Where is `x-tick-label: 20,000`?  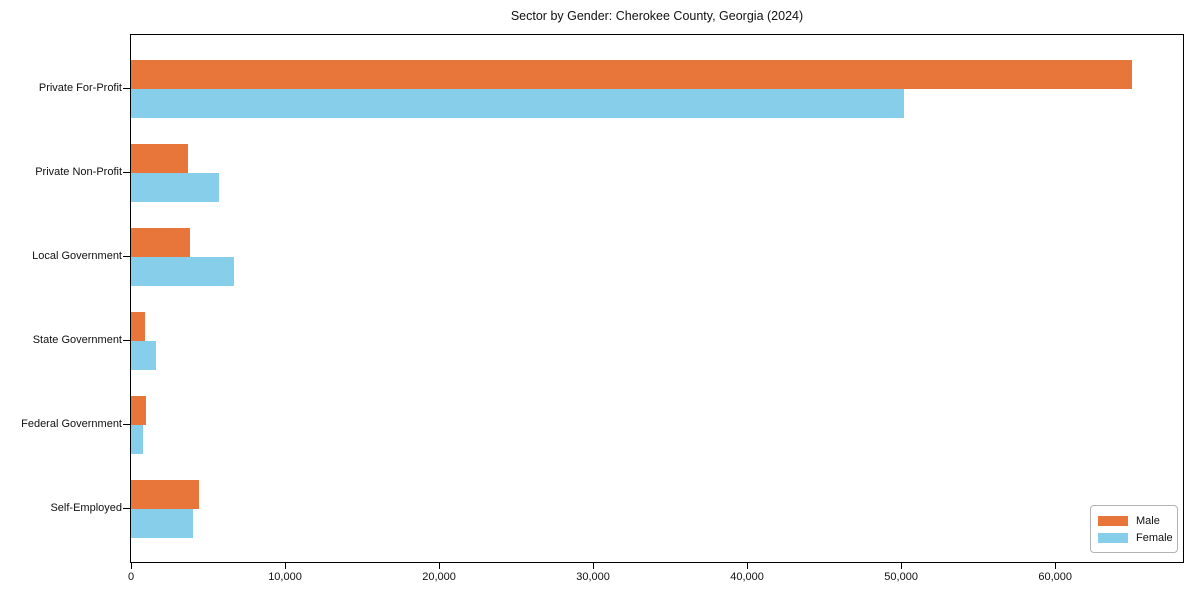
x-tick-label: 20,000 is located at coordinates (439, 577).